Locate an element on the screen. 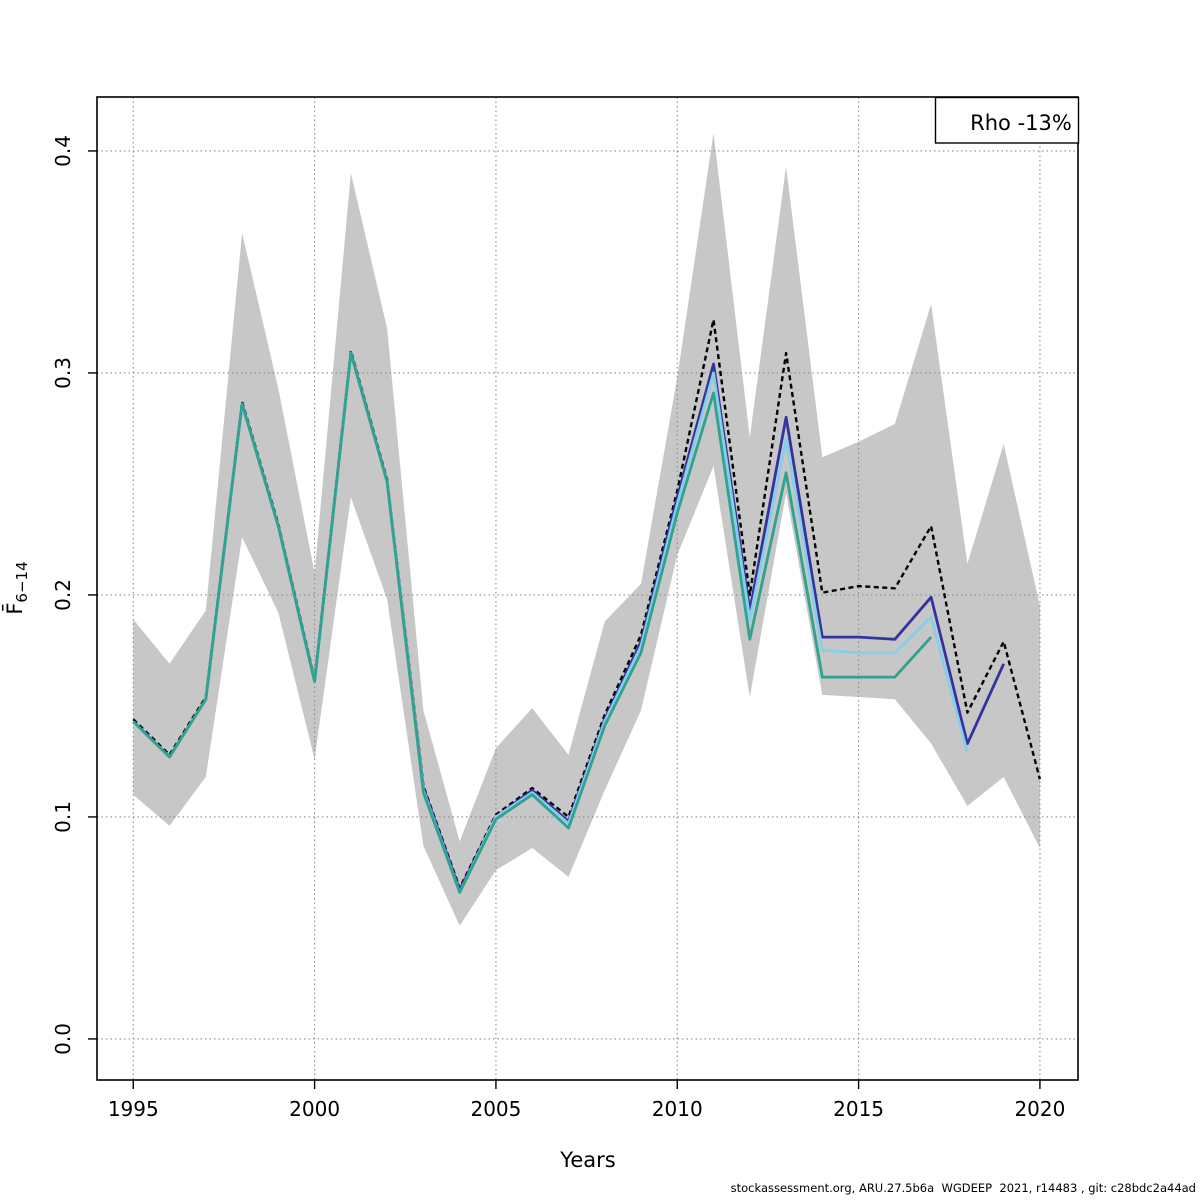 The image size is (1200, 1200). x-tick-label: 2005 is located at coordinates (495, 1109).